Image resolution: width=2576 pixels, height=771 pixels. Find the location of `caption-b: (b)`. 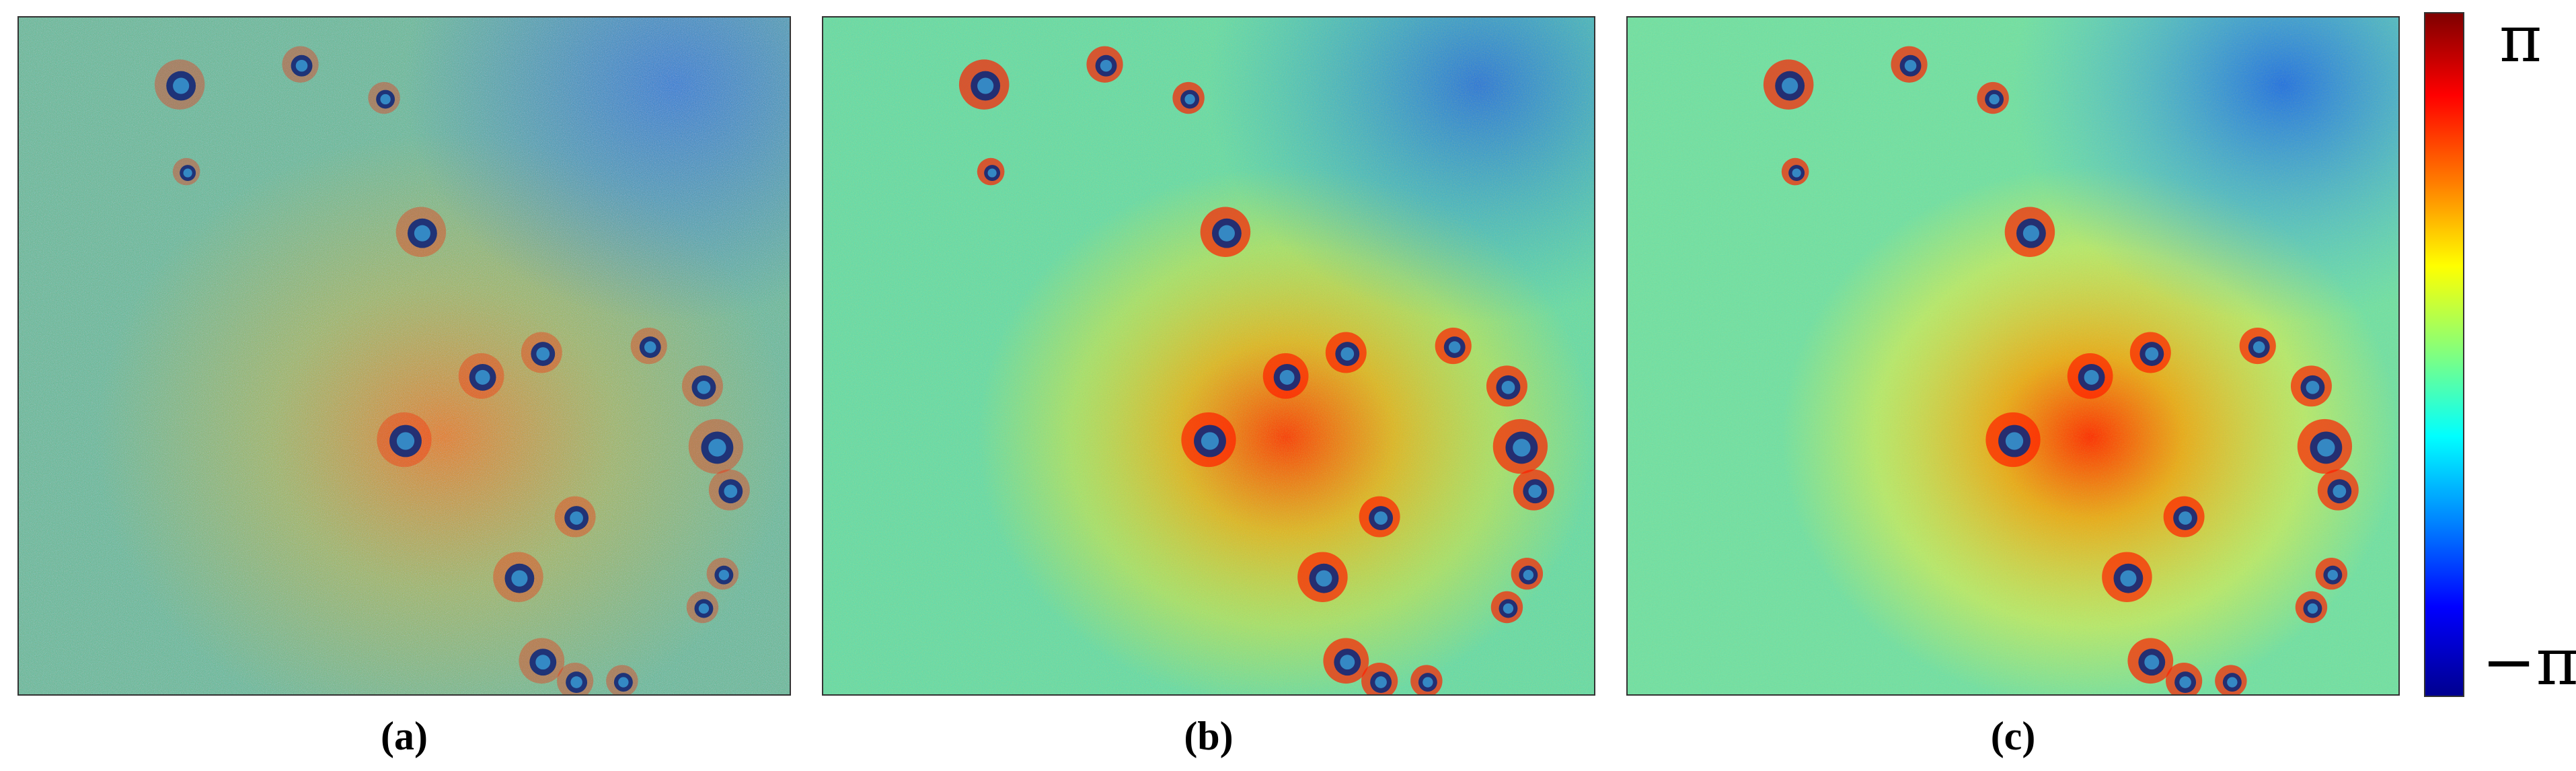

caption-b: (b) is located at coordinates (1209, 736).